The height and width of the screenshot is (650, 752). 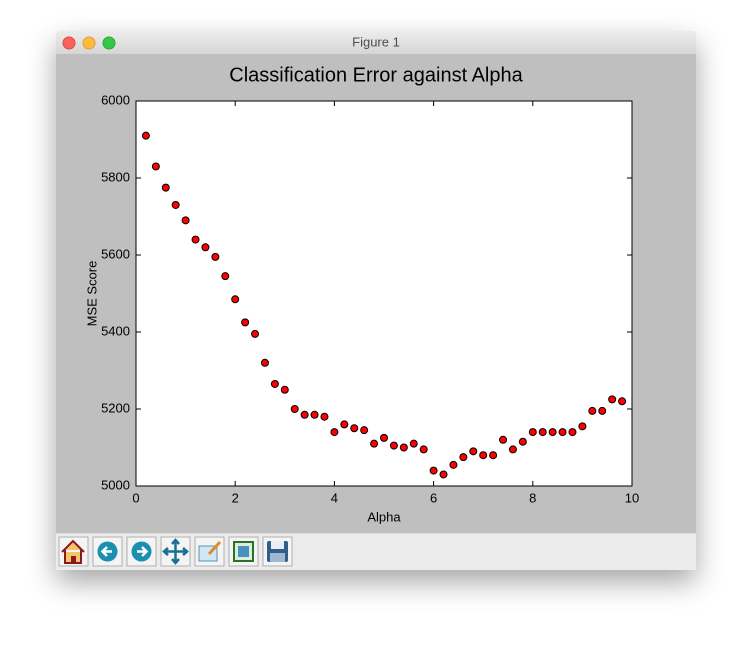 What do you see at coordinates (109, 43) in the screenshot?
I see `zoom-button` at bounding box center [109, 43].